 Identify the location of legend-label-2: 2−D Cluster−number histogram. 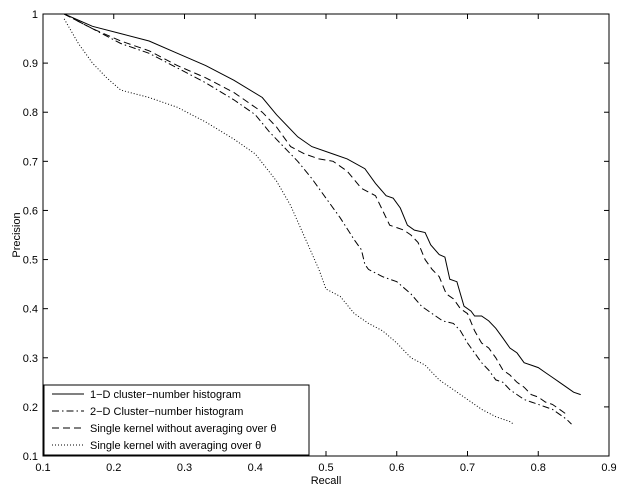
(166, 412).